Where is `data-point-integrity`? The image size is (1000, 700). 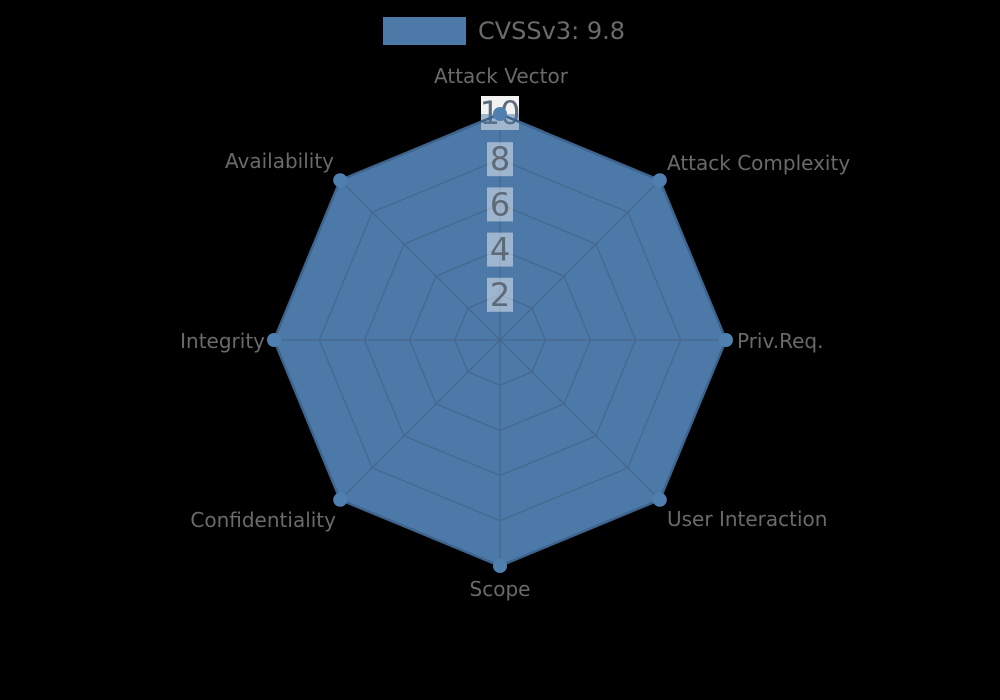
data-point-integrity is located at coordinates (274, 340).